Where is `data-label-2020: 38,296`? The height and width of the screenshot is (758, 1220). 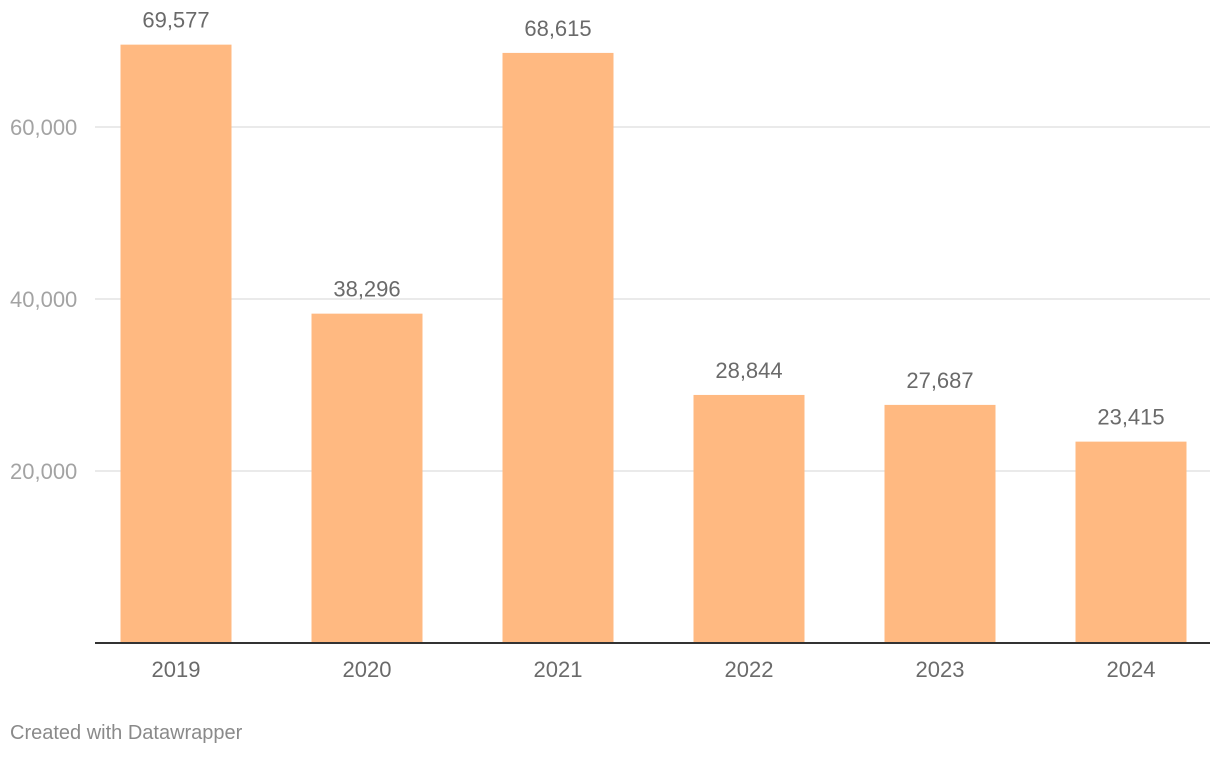 data-label-2020: 38,296 is located at coordinates (366, 289).